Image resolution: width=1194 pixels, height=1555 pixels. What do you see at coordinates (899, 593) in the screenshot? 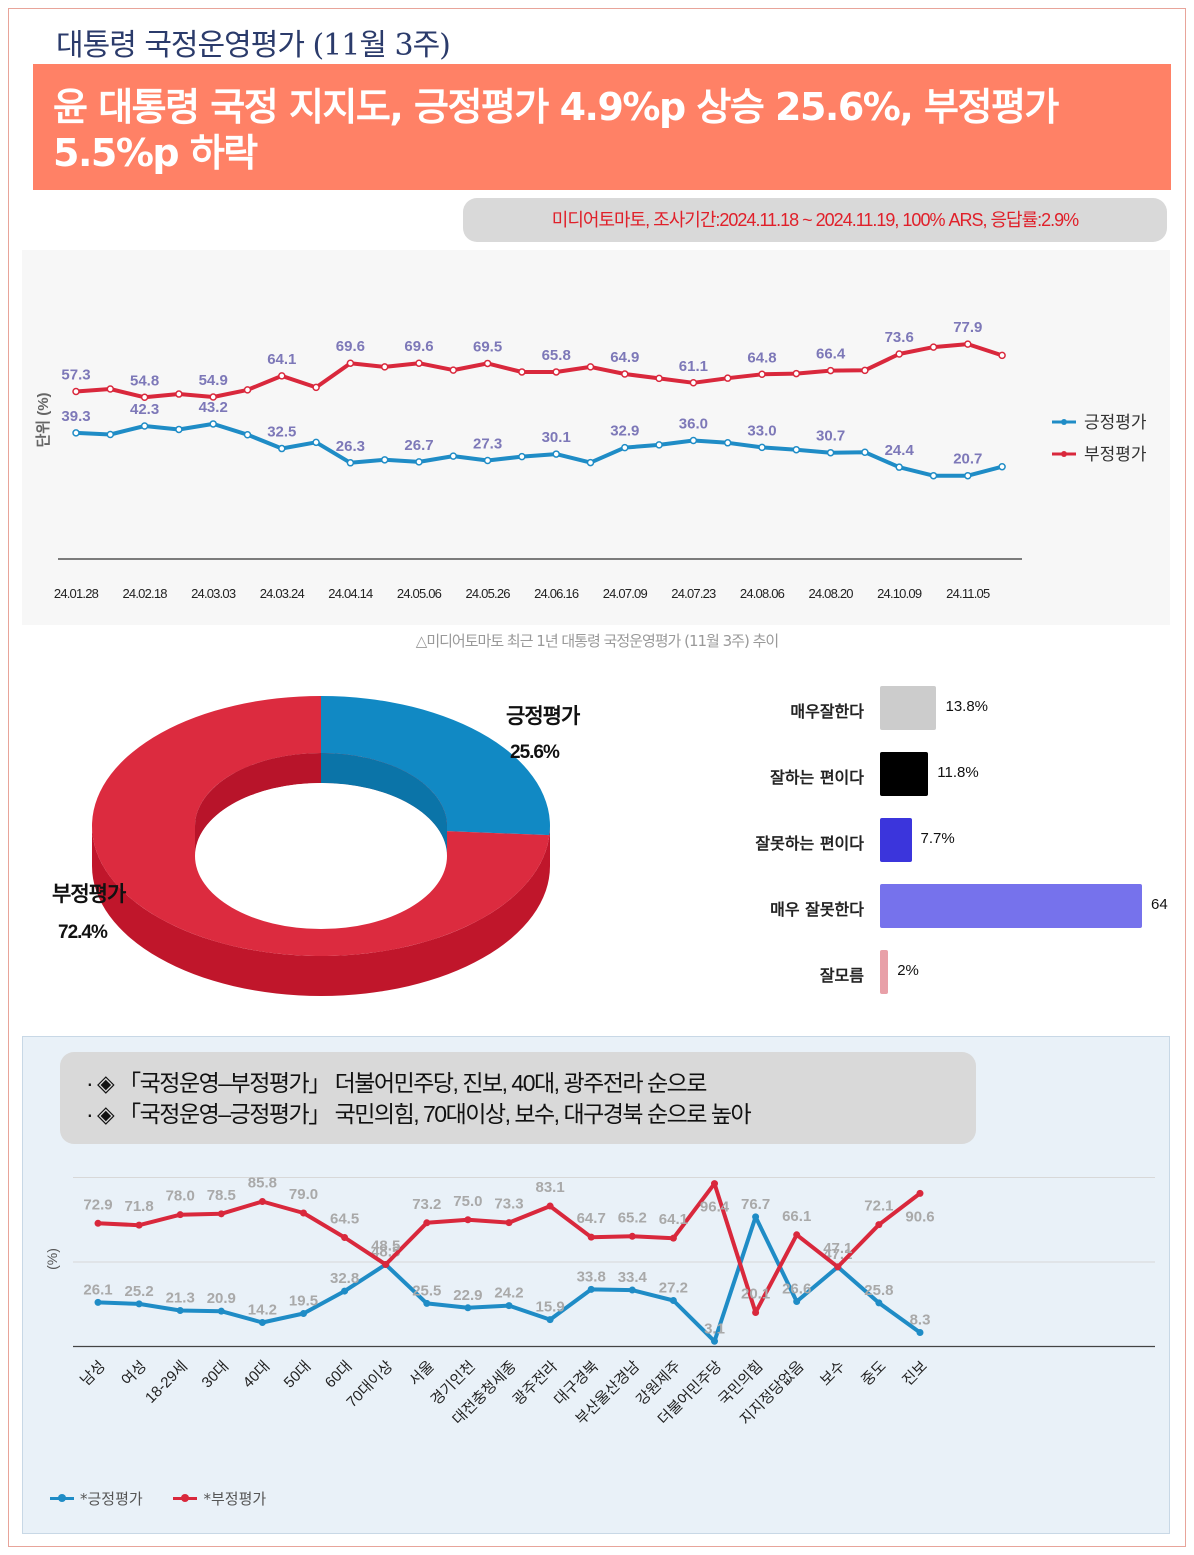
I see `trend-x-tick-label: 24.10.09` at bounding box center [899, 593].